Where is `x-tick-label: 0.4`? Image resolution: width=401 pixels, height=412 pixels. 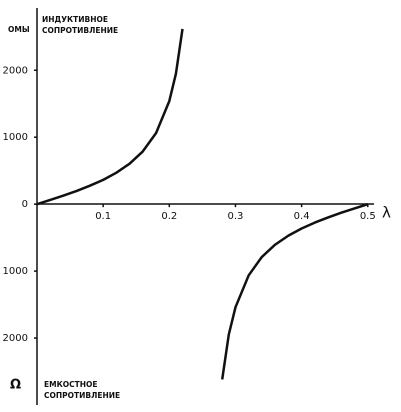 x-tick-label: 0.4 is located at coordinates (302, 216).